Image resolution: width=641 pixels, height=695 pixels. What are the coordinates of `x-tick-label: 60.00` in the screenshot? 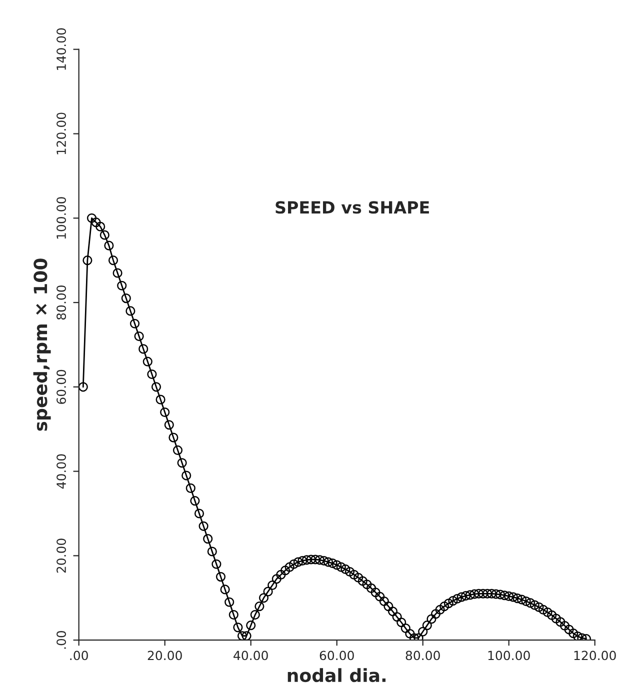 It's located at (337, 655).